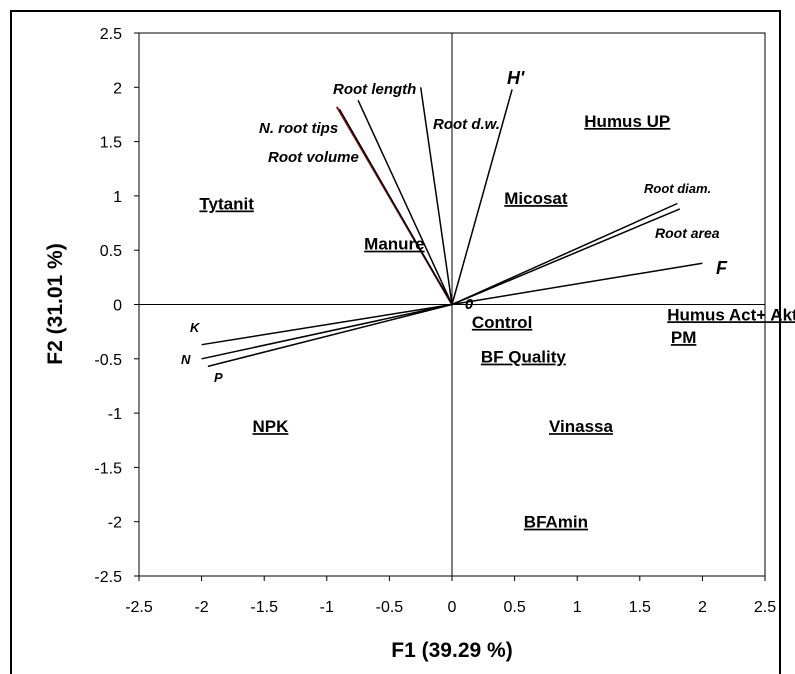  I want to click on vector-n, so click(327, 331).